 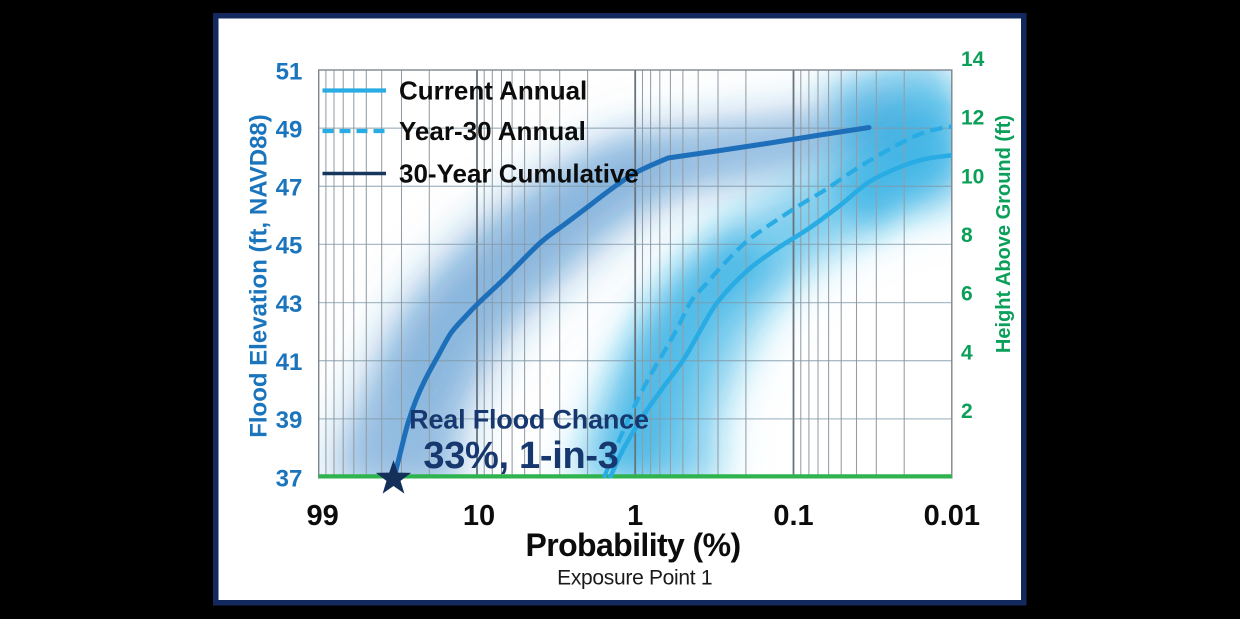 What do you see at coordinates (520, 456) in the screenshot?
I see `svg-text: 33%, 1-in-3` at bounding box center [520, 456].